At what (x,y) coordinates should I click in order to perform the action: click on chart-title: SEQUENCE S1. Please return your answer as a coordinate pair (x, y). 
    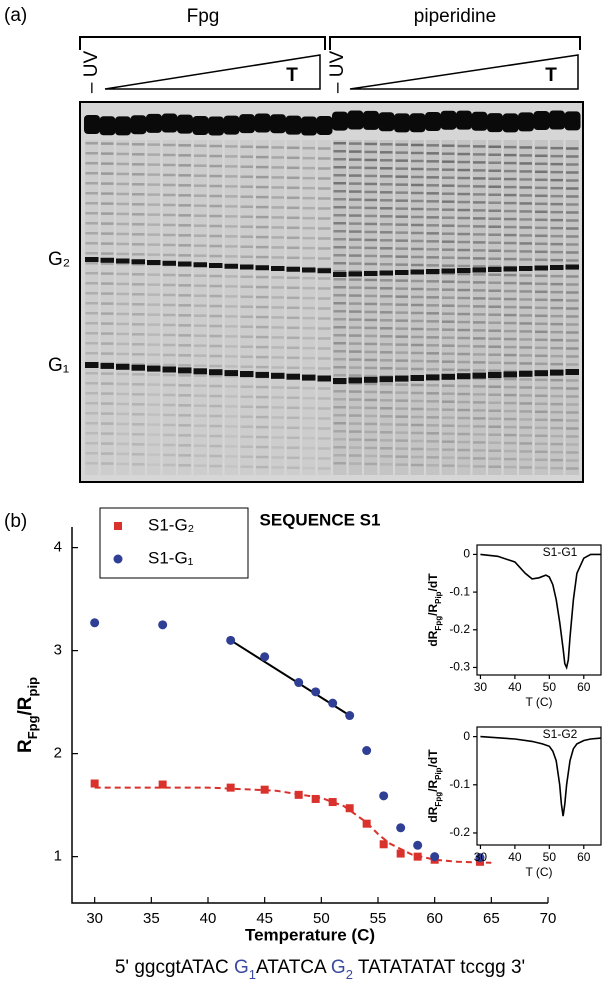
    Looking at the image, I should click on (320, 519).